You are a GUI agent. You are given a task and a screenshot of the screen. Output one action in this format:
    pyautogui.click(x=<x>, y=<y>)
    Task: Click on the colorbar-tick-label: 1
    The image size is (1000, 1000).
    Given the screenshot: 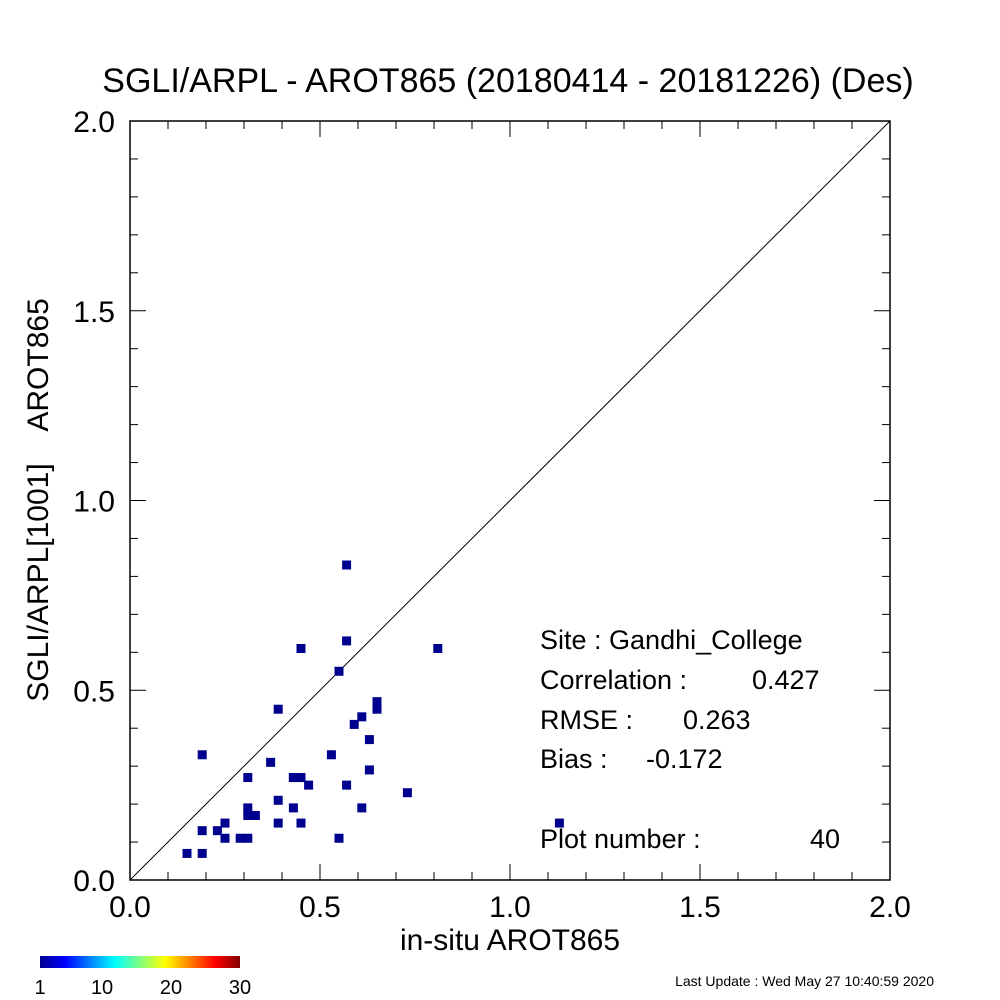 What is the action you would take?
    pyautogui.click(x=39, y=988)
    